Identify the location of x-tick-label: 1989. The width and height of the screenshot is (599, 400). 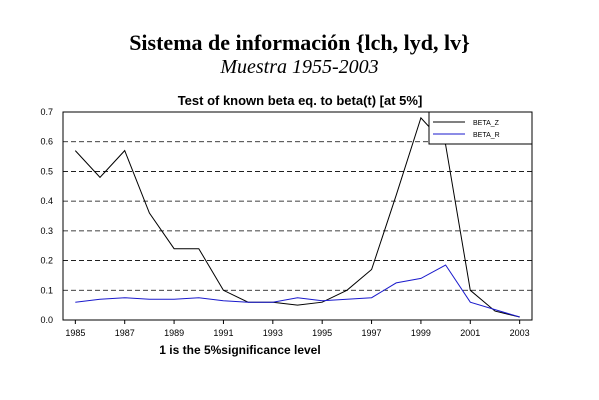
(174, 333).